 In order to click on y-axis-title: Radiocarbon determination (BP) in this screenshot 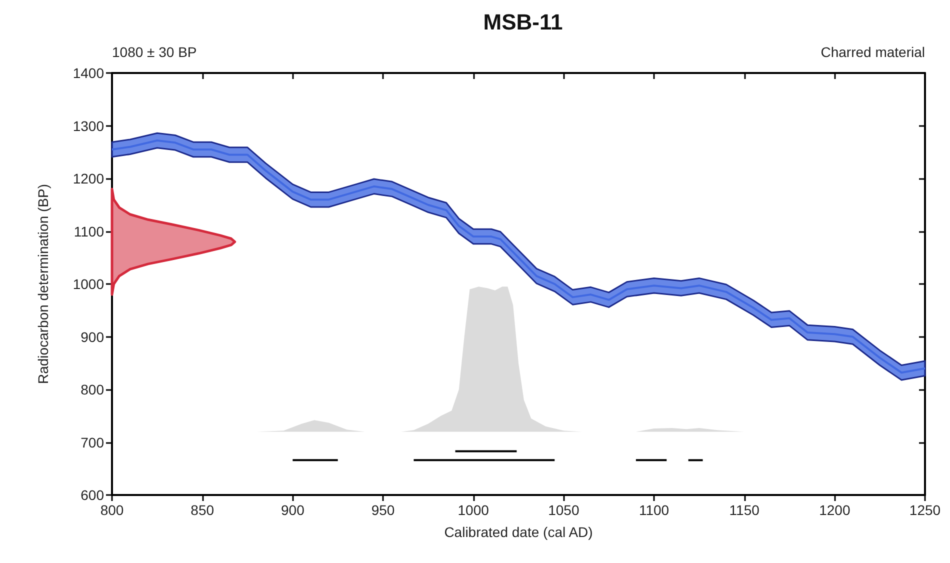, I will do `click(43, 284)`.